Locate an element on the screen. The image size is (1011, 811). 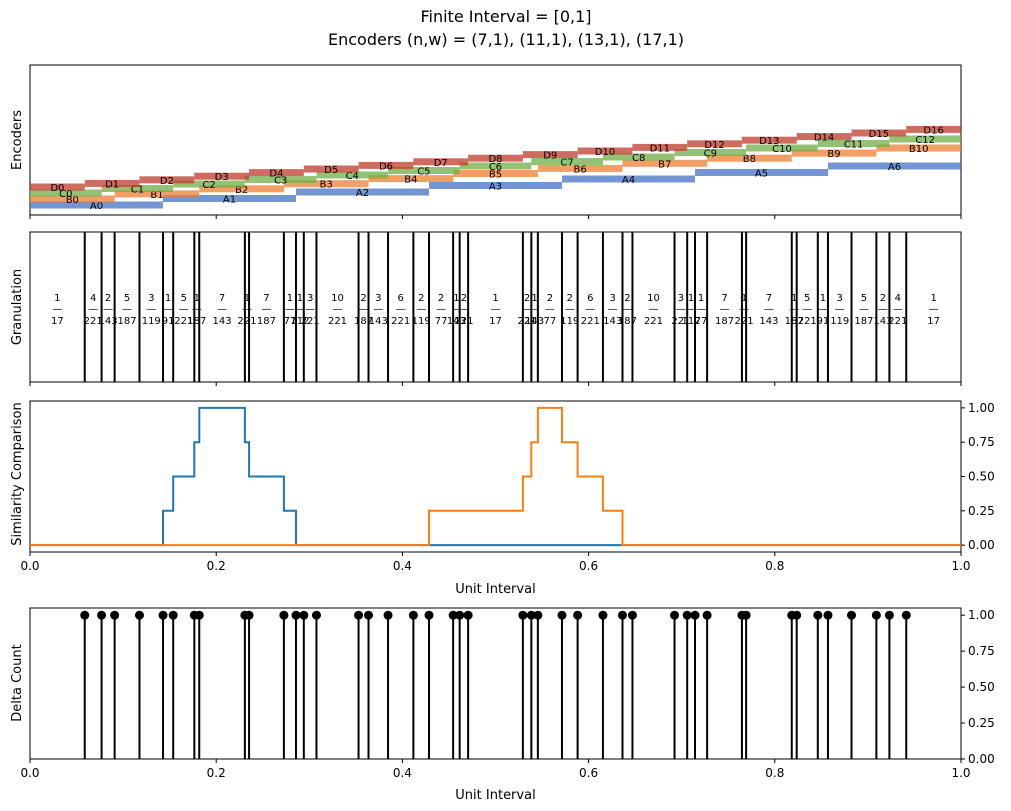
encoder-segment-label: C8 is located at coordinates (638, 158).